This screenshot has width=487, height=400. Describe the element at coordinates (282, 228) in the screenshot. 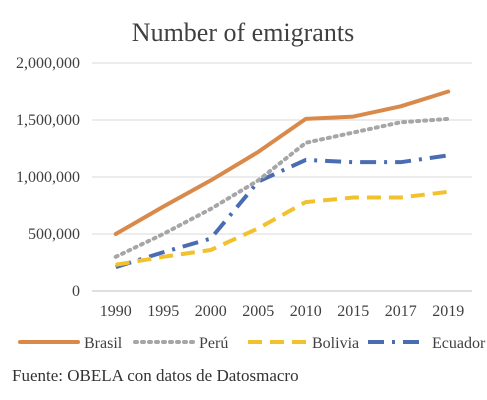

I see `series-line-bolivia` at that location.